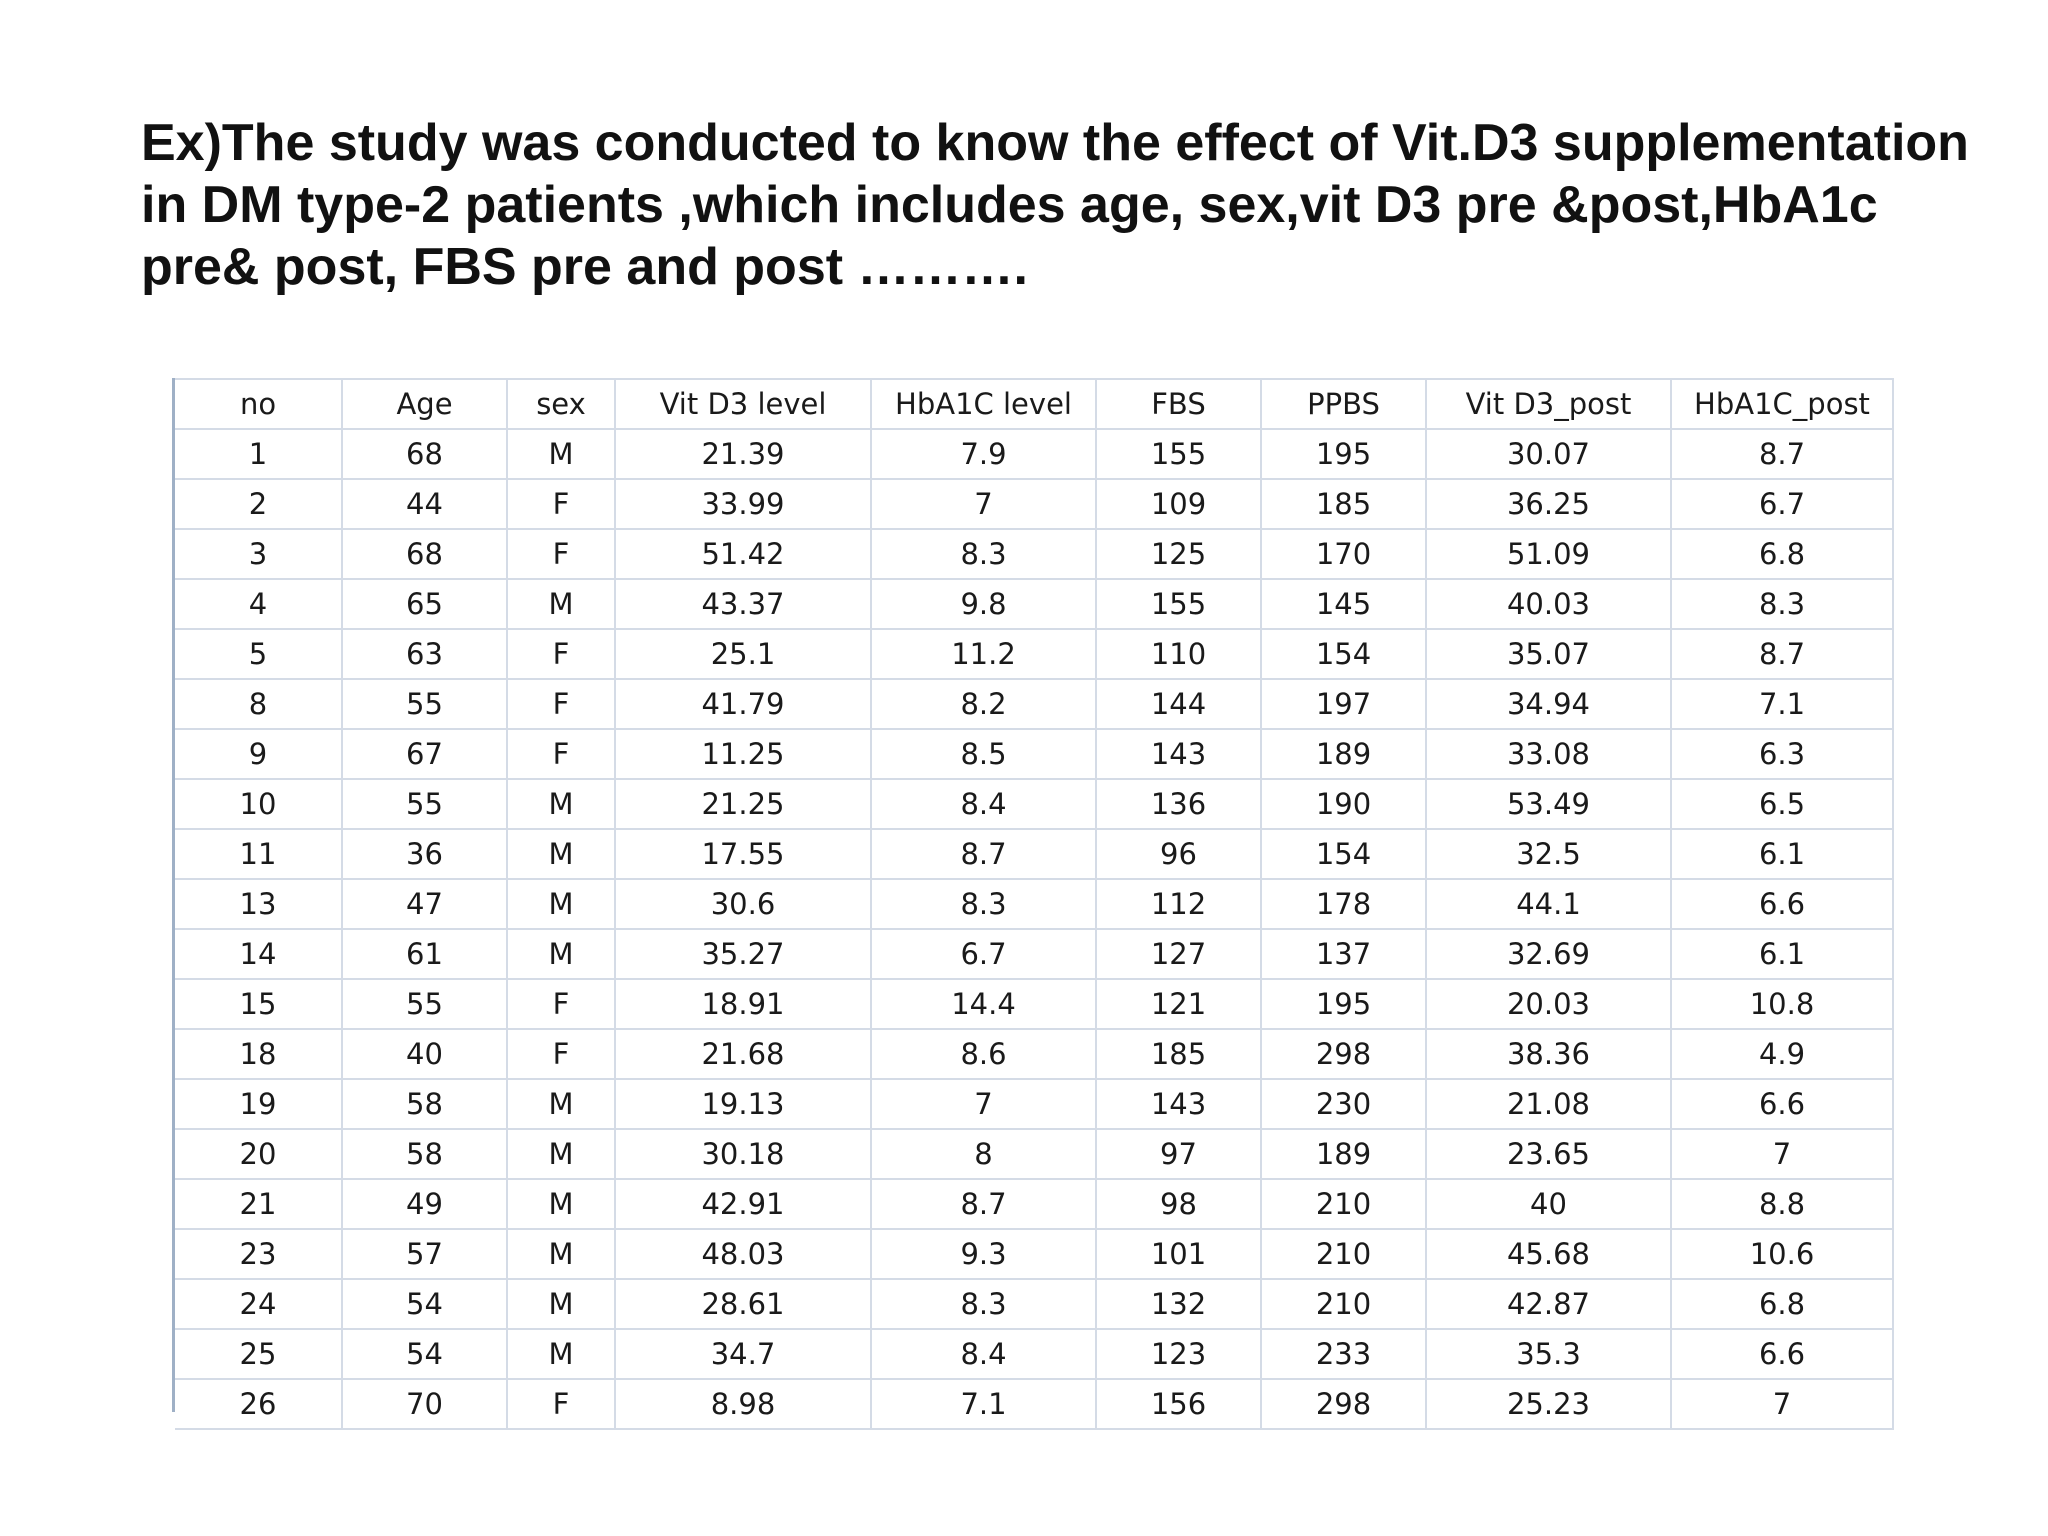  What do you see at coordinates (425, 454) in the screenshot?
I see `cell-age: 68` at bounding box center [425, 454].